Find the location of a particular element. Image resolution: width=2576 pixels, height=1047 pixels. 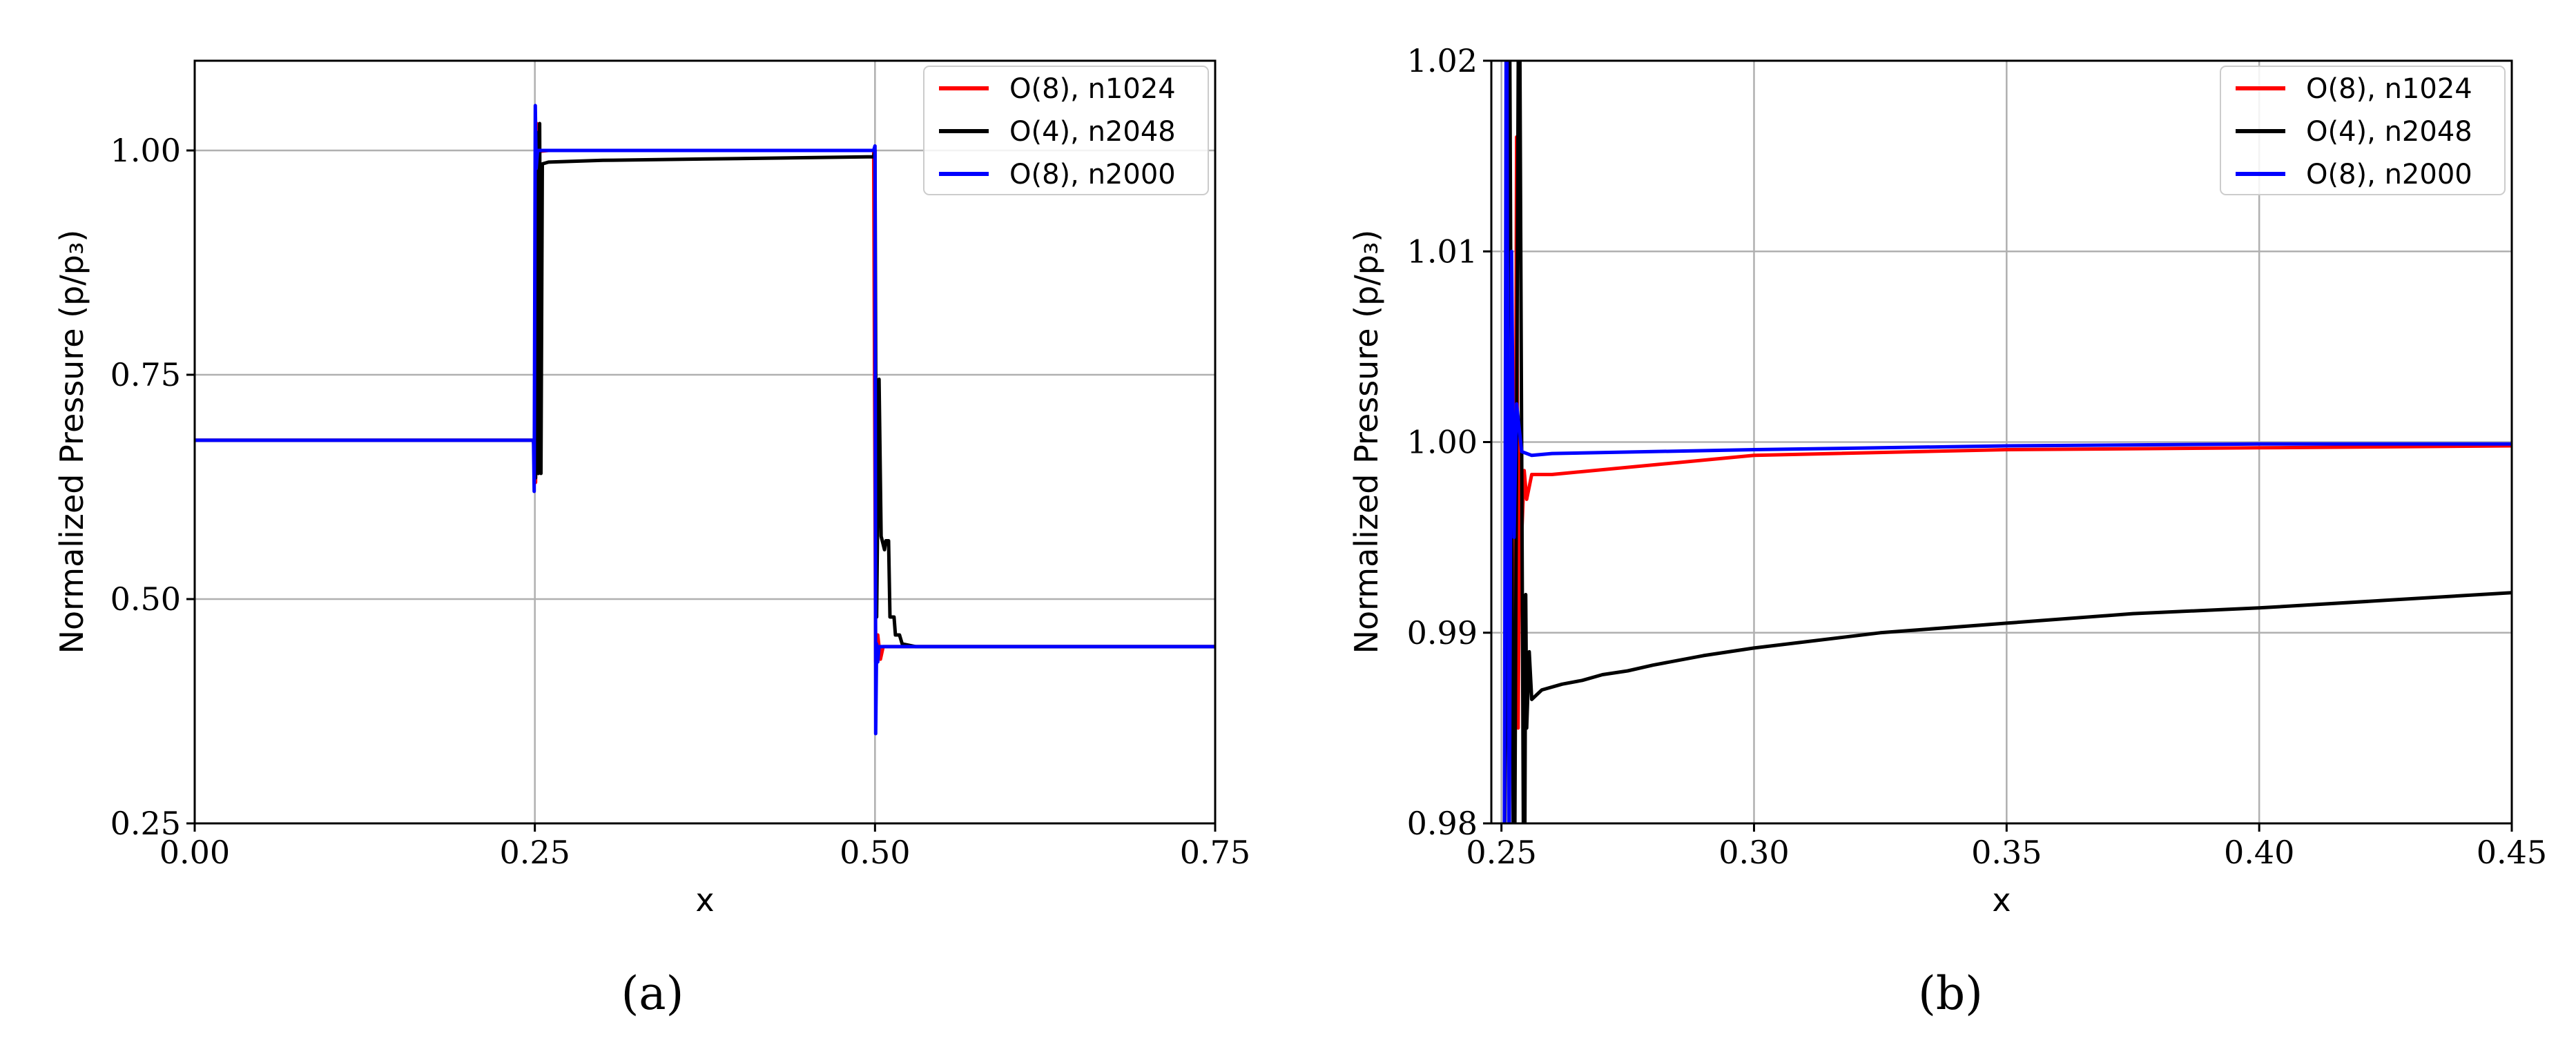

panel-a-y-tick-label: 0.75 is located at coordinates (145, 375).